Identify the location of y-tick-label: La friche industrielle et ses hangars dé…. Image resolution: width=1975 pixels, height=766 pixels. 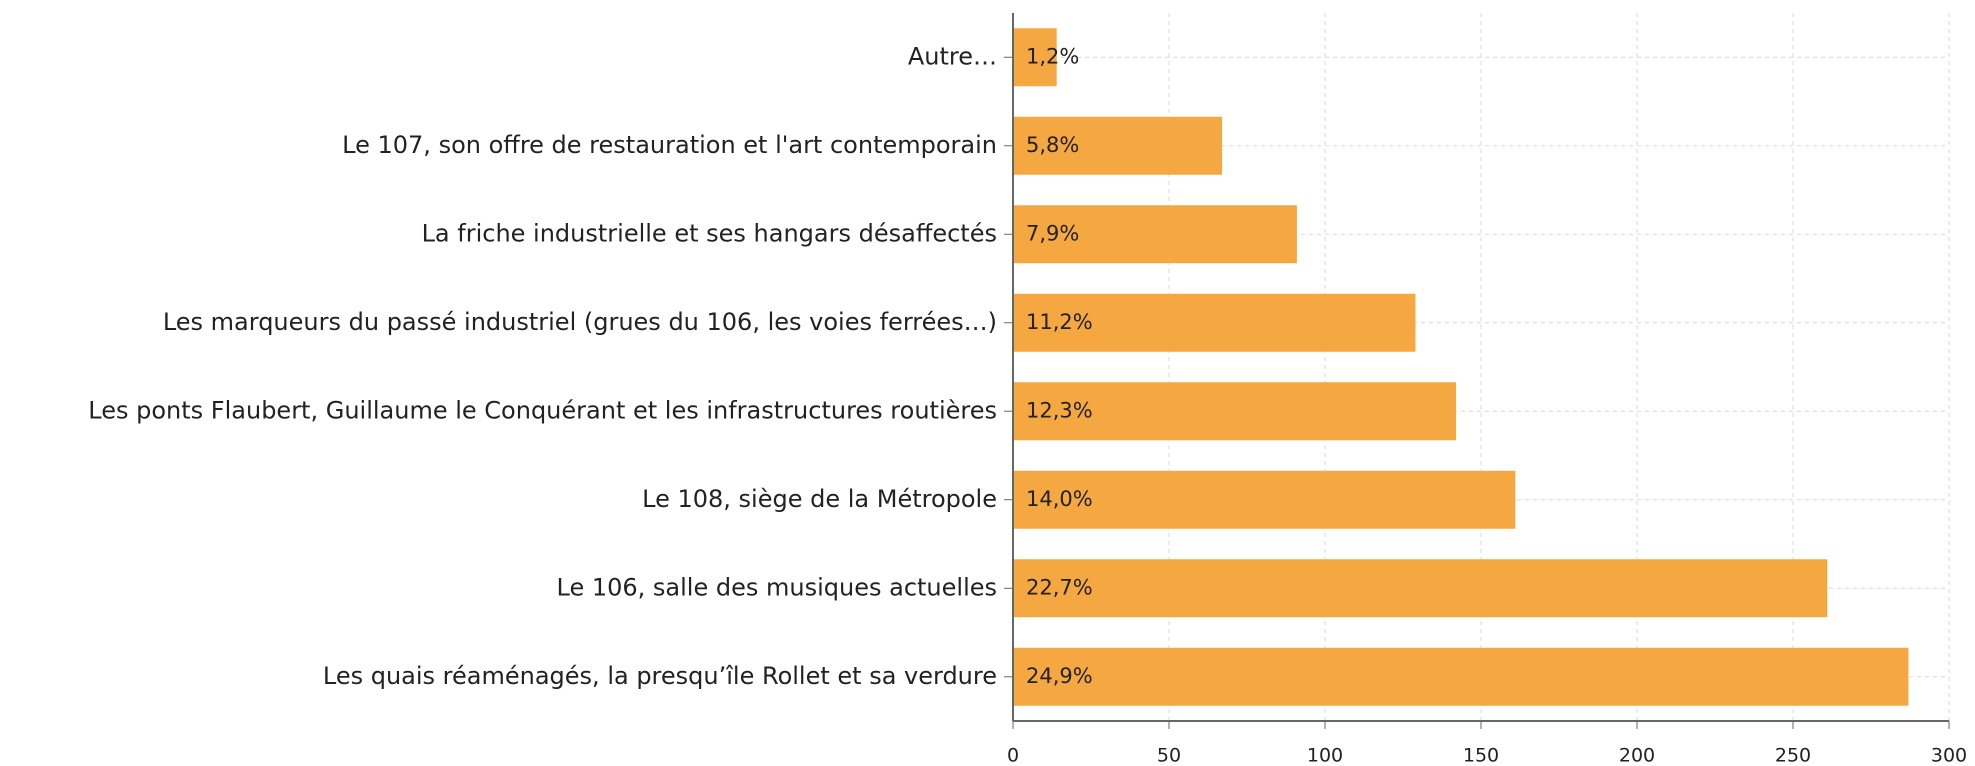
(709, 233).